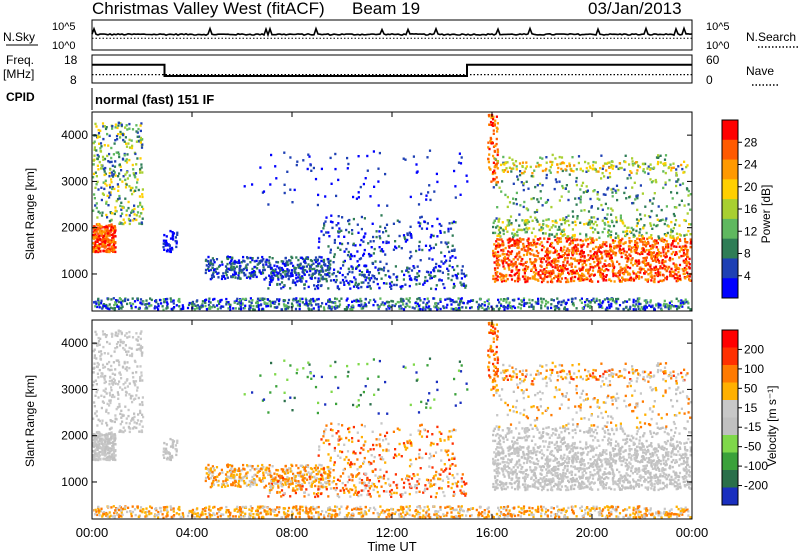 This screenshot has width=800, height=554. Describe the element at coordinates (760, 71) in the screenshot. I see `nave-label: Nave` at that location.